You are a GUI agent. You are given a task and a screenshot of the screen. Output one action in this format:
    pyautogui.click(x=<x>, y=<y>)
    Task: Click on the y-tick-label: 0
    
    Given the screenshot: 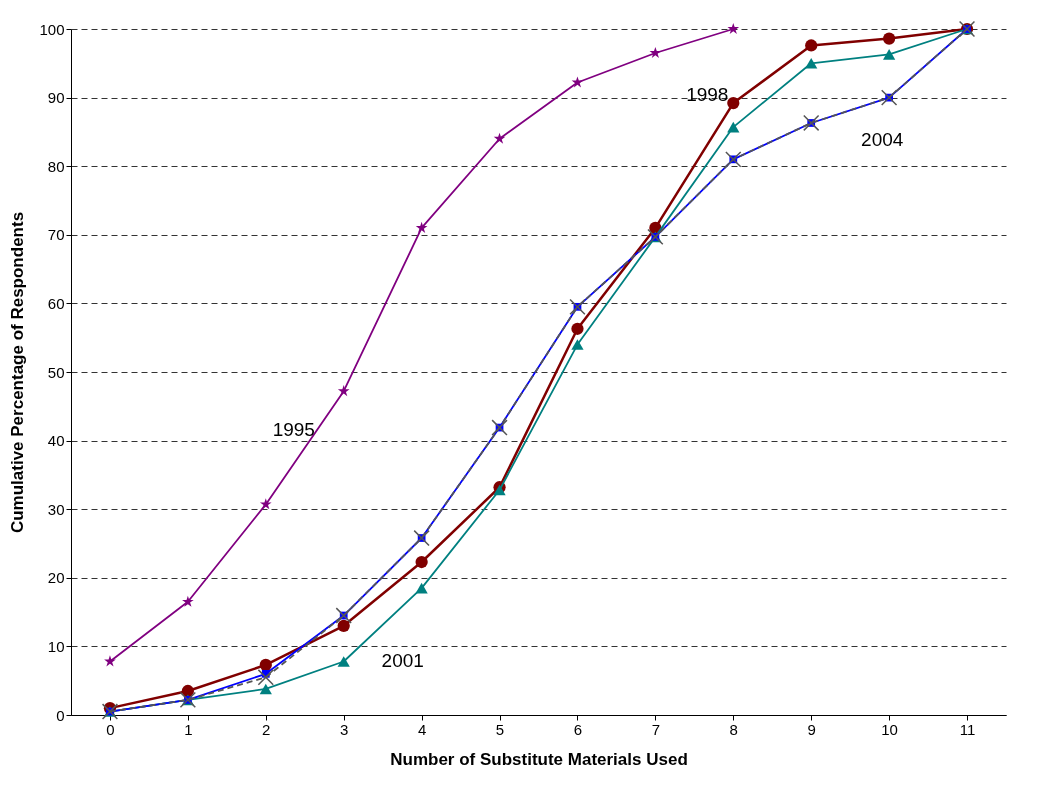 What is the action you would take?
    pyautogui.click(x=60, y=715)
    